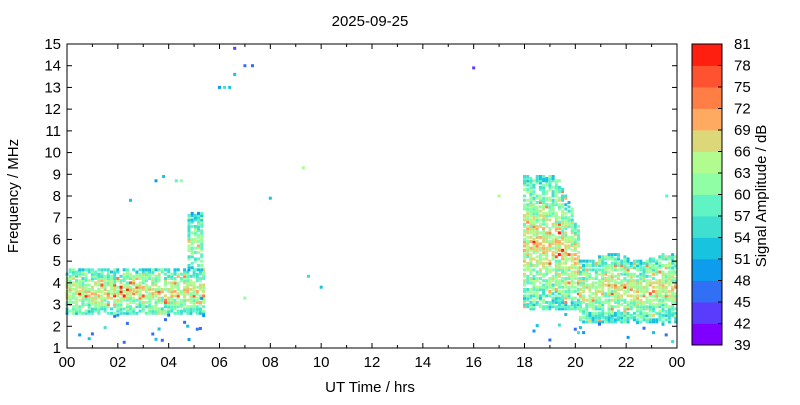 The height and width of the screenshot is (405, 800). Describe the element at coordinates (524, 362) in the screenshot. I see `x-tick-label: 18` at that location.